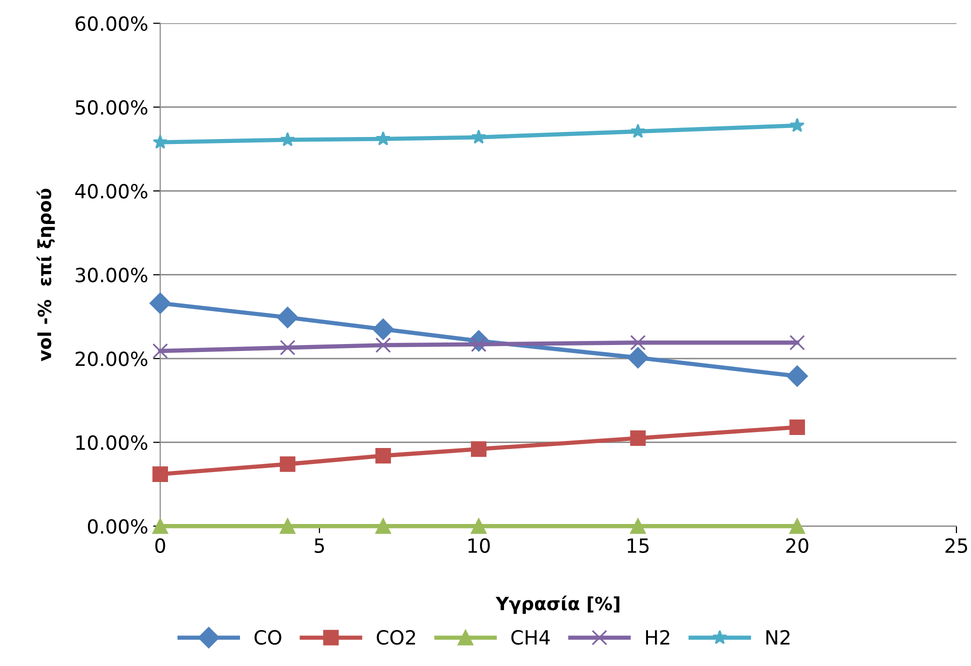  What do you see at coordinates (530, 637) in the screenshot?
I see `legend-label: CH4` at bounding box center [530, 637].